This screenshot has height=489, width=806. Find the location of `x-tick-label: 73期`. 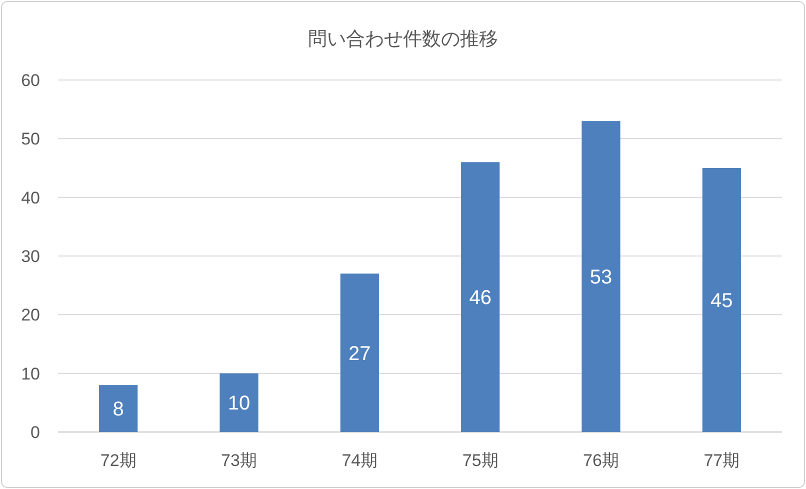

x-tick-label: 73期 is located at coordinates (239, 460).